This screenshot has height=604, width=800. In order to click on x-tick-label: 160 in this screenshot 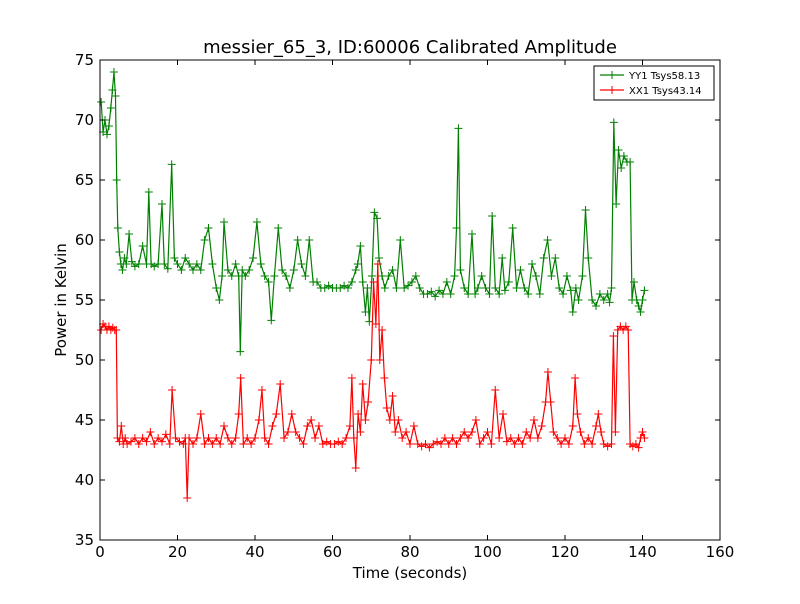, I will do `click(720, 552)`.